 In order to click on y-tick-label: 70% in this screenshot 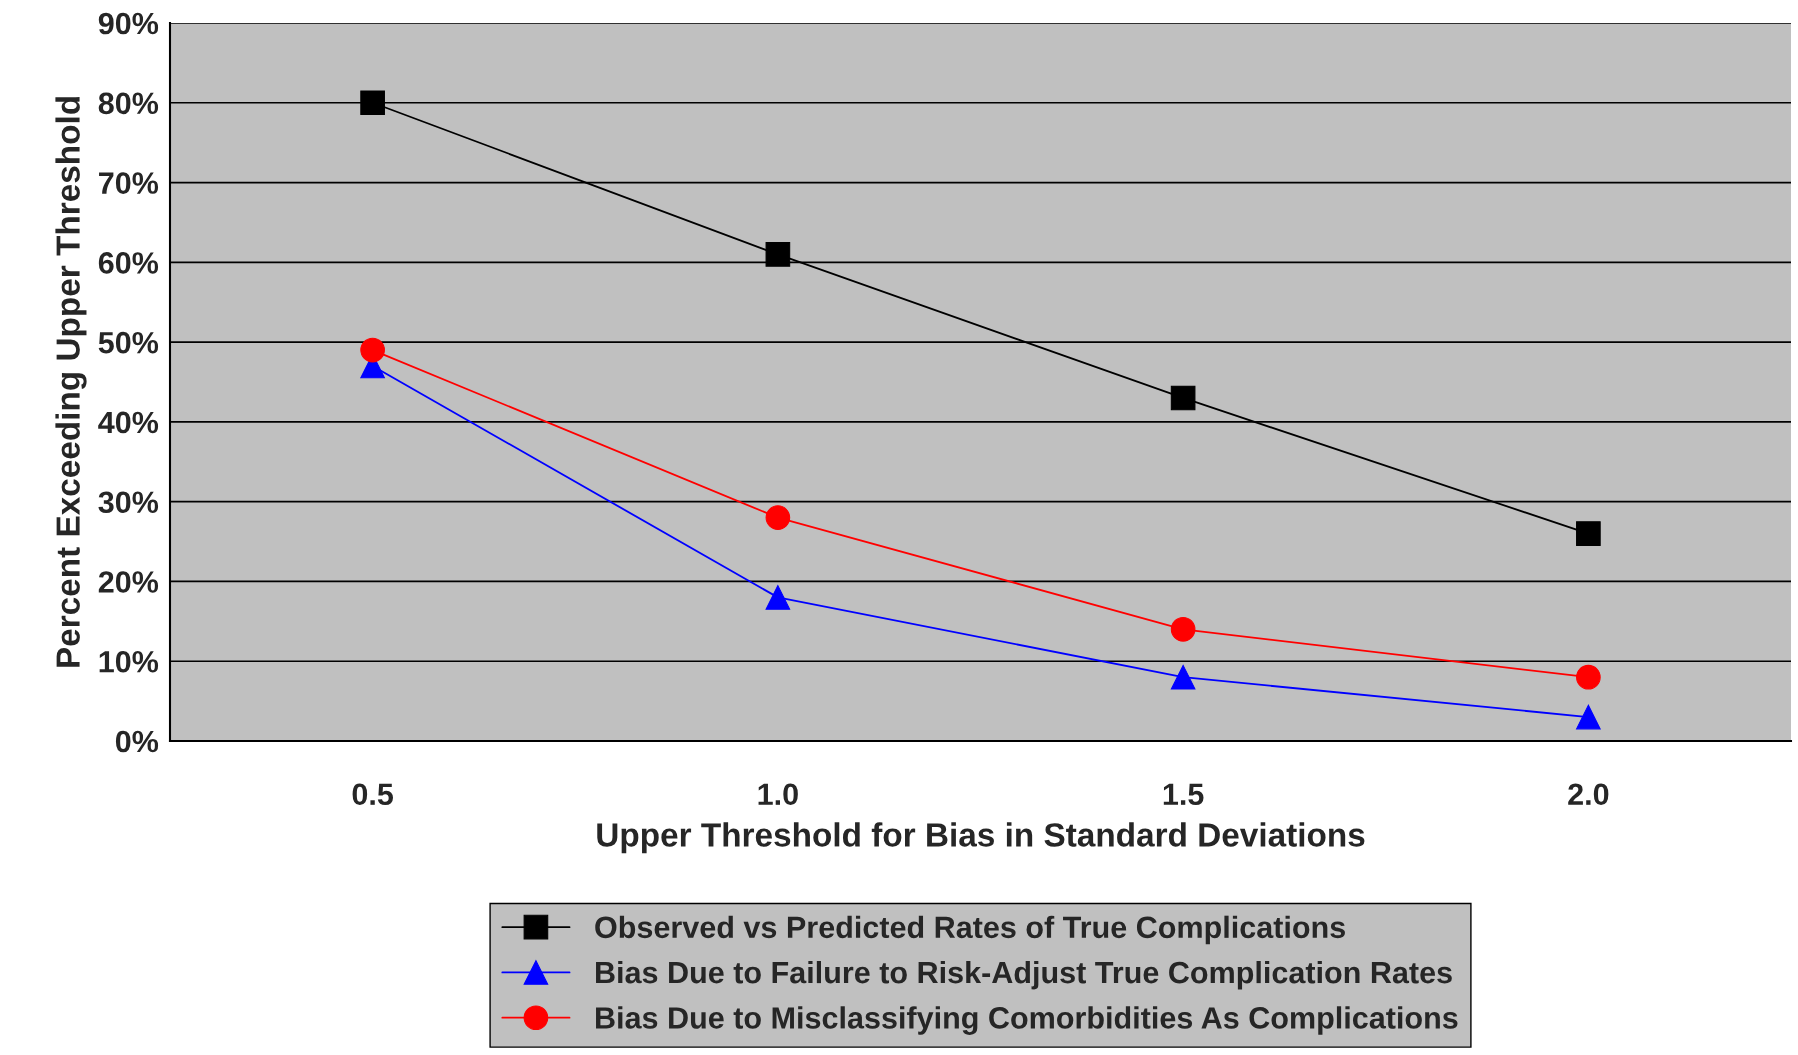, I will do `click(129, 183)`.